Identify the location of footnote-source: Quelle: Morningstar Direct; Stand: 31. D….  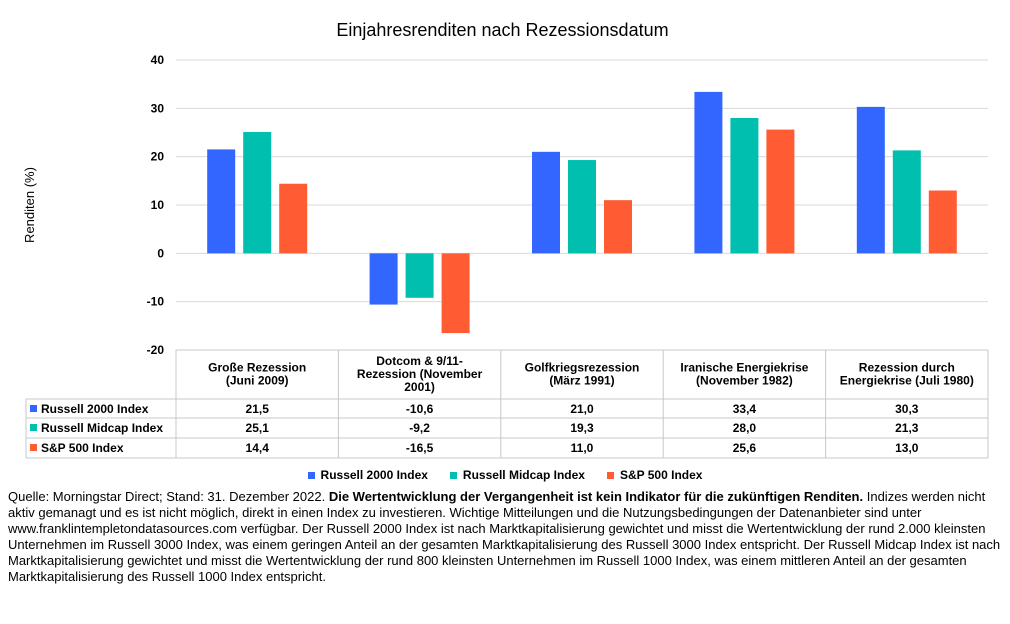
(168, 496).